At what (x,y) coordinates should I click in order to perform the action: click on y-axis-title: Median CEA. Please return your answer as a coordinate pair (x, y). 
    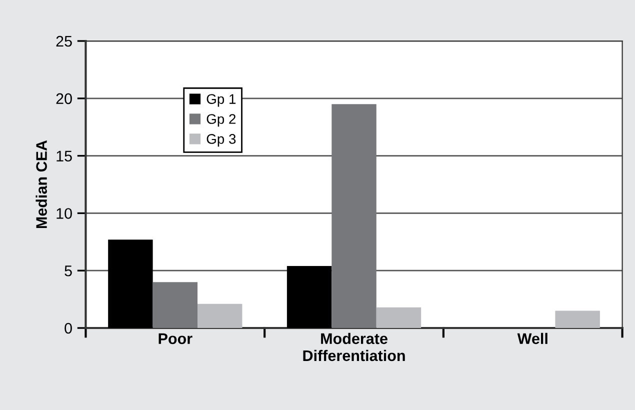
    Looking at the image, I should click on (41, 184).